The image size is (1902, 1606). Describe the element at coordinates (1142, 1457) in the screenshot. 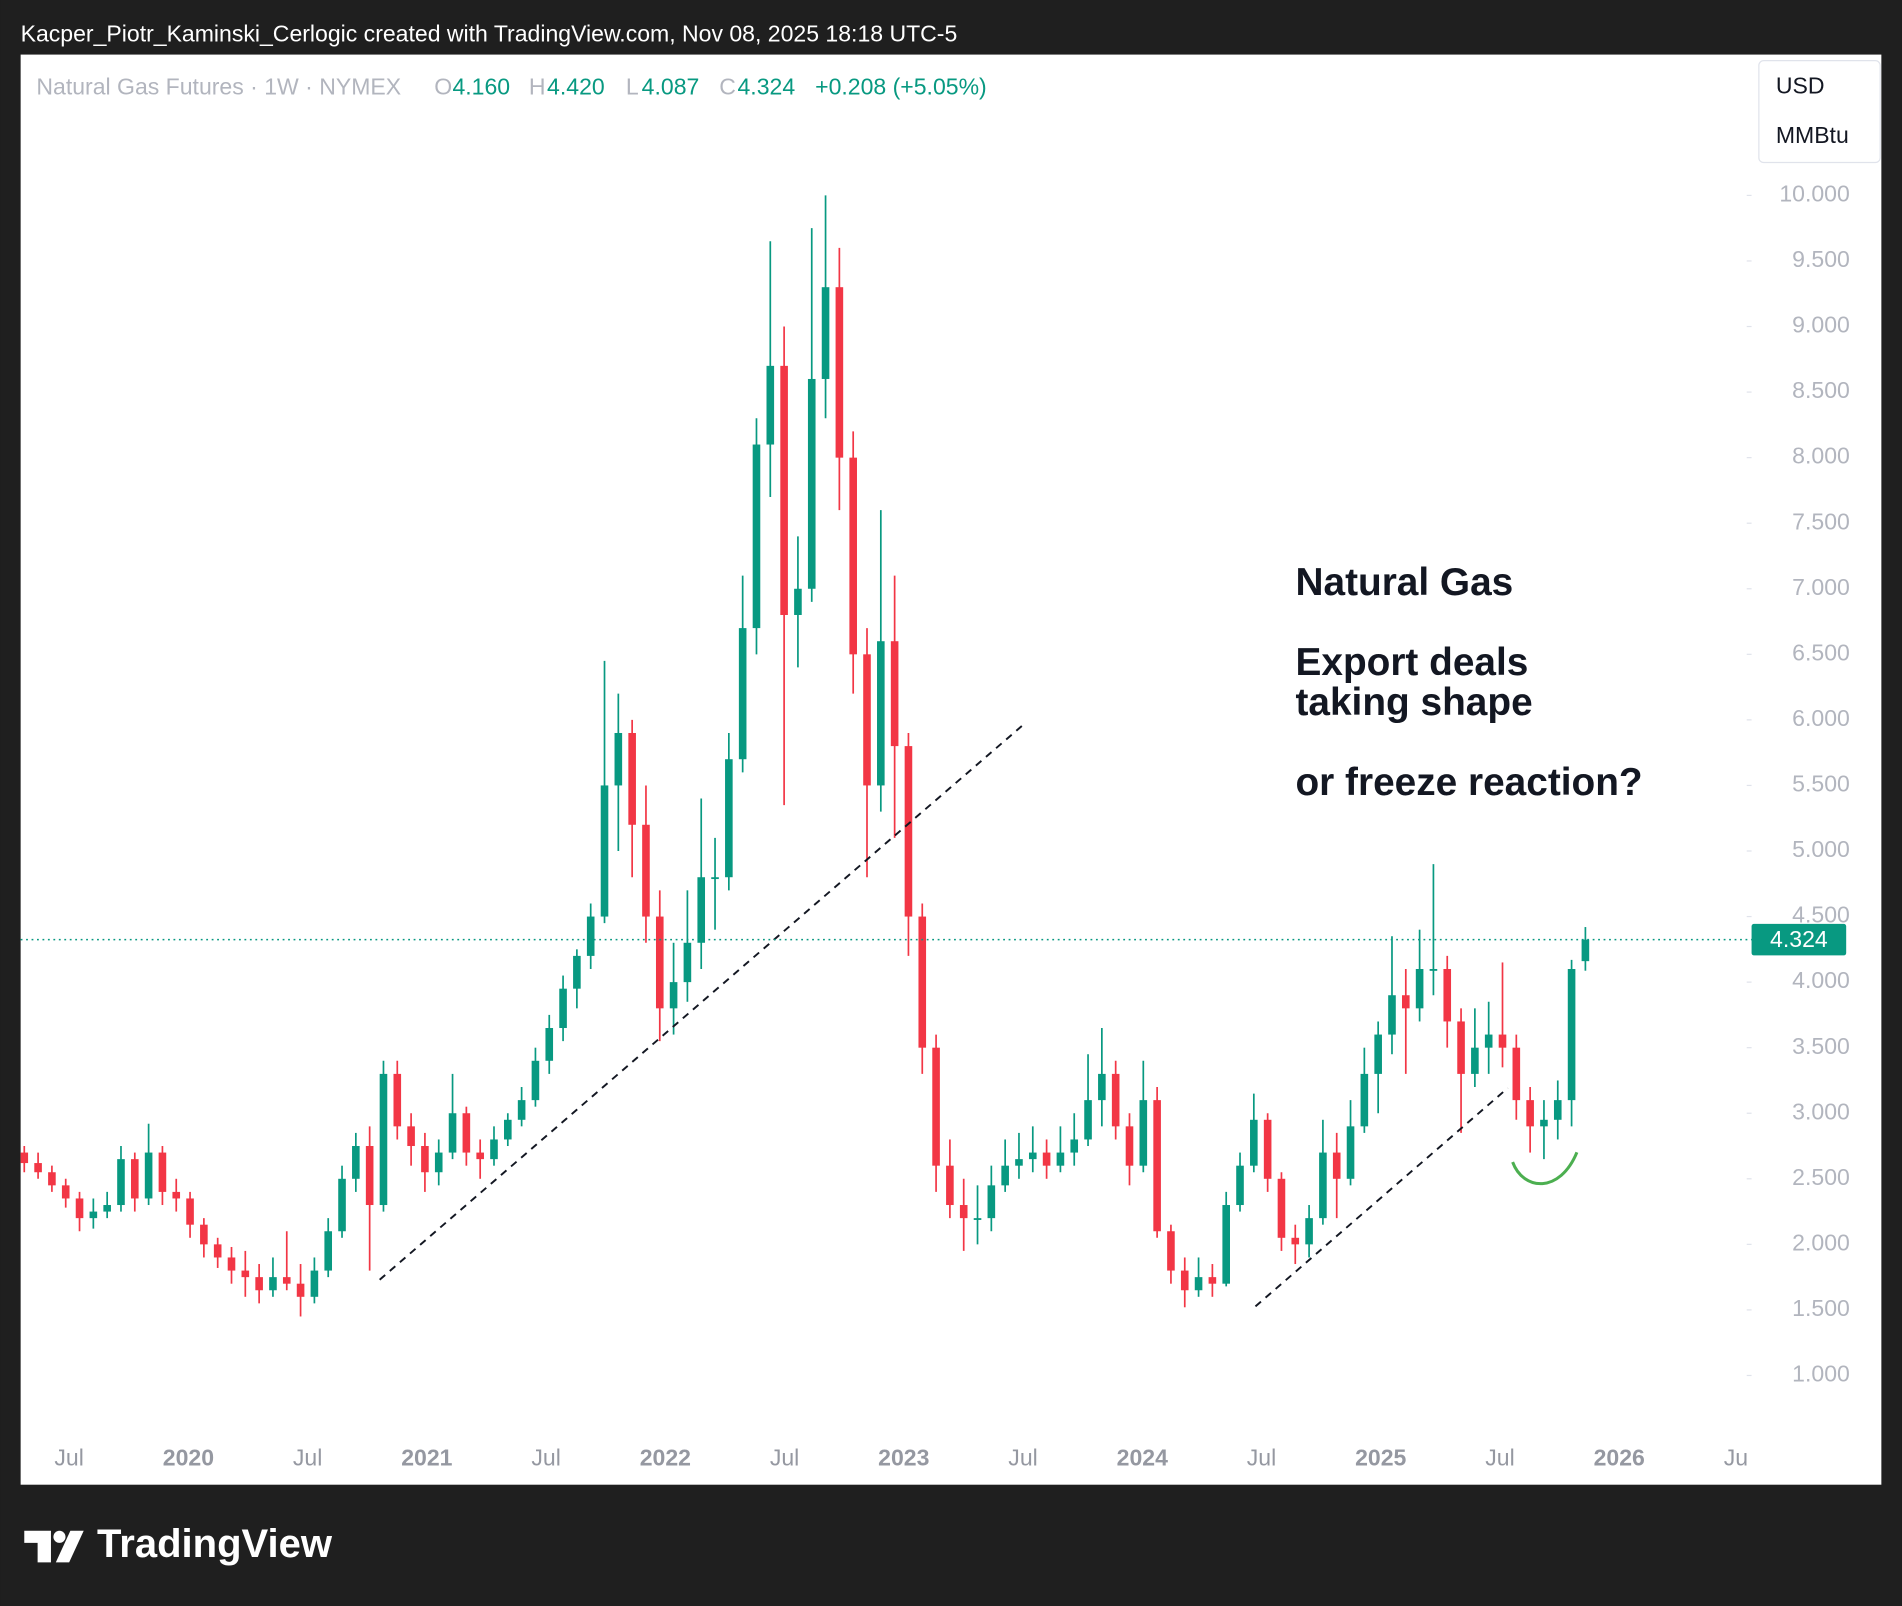

I see `x-tick-label: 2024` at that location.